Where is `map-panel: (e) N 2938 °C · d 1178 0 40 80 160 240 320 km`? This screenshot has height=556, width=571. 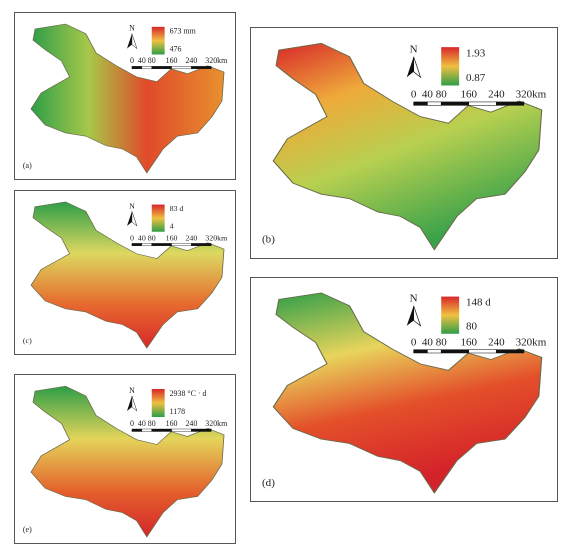
map-panel: (e) N 2938 °C · d 1178 0 40 80 160 240 320 km is located at coordinates (125, 459).